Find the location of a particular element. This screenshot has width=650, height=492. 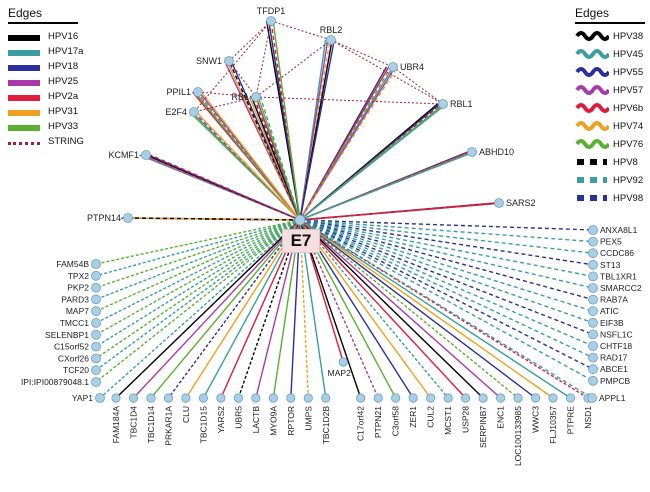

node-kcmf1: KCMF1 is located at coordinates (129, 155).